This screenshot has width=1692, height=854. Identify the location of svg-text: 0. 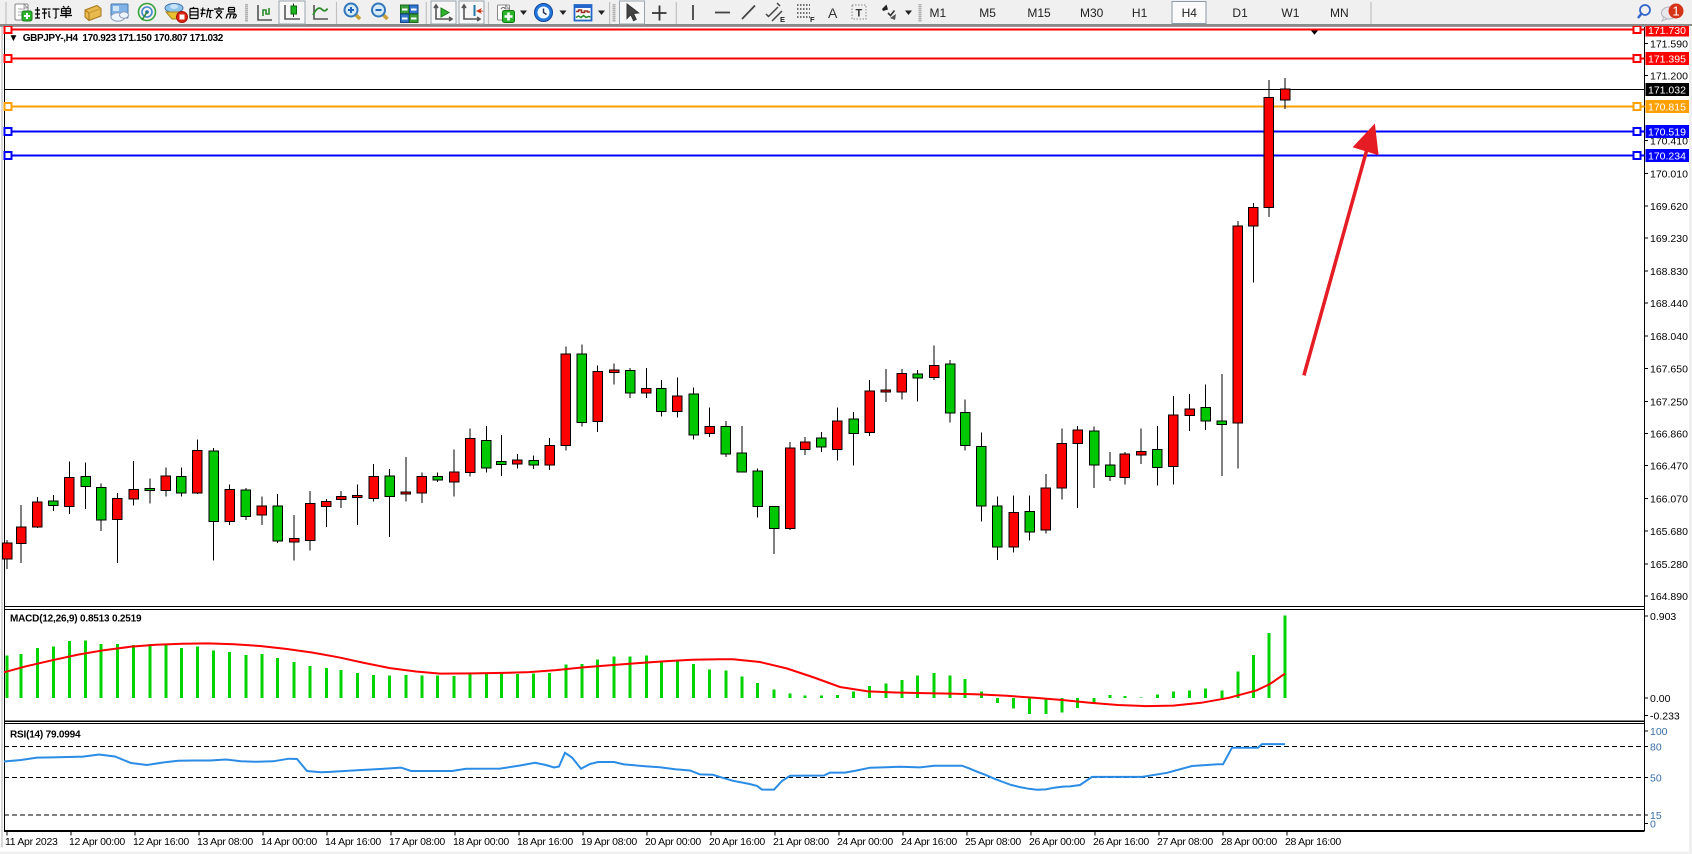
(1653, 825).